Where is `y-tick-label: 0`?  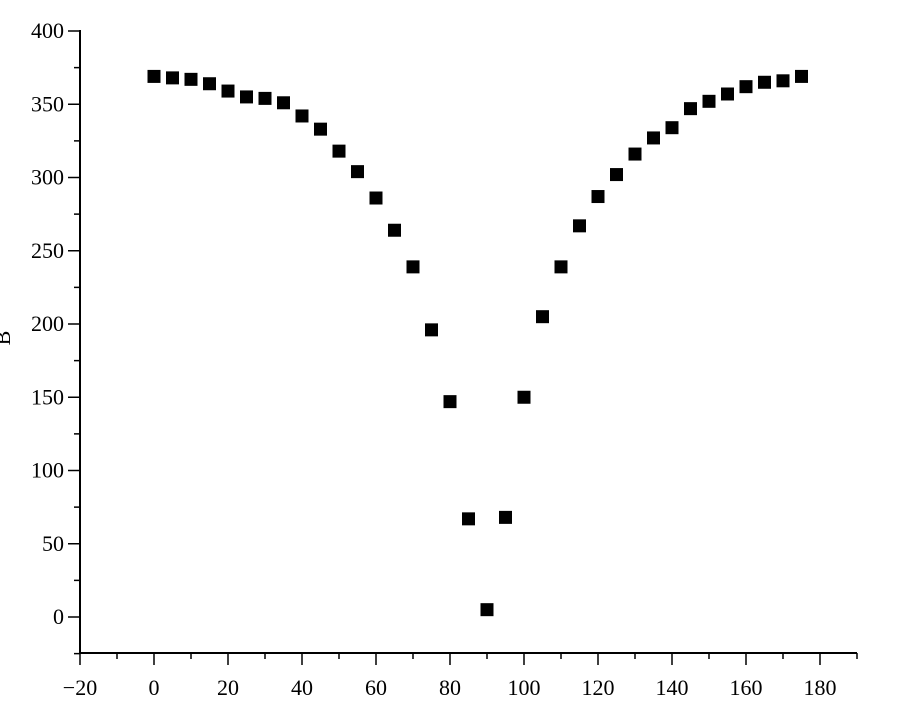
y-tick-label: 0 is located at coordinates (58, 616).